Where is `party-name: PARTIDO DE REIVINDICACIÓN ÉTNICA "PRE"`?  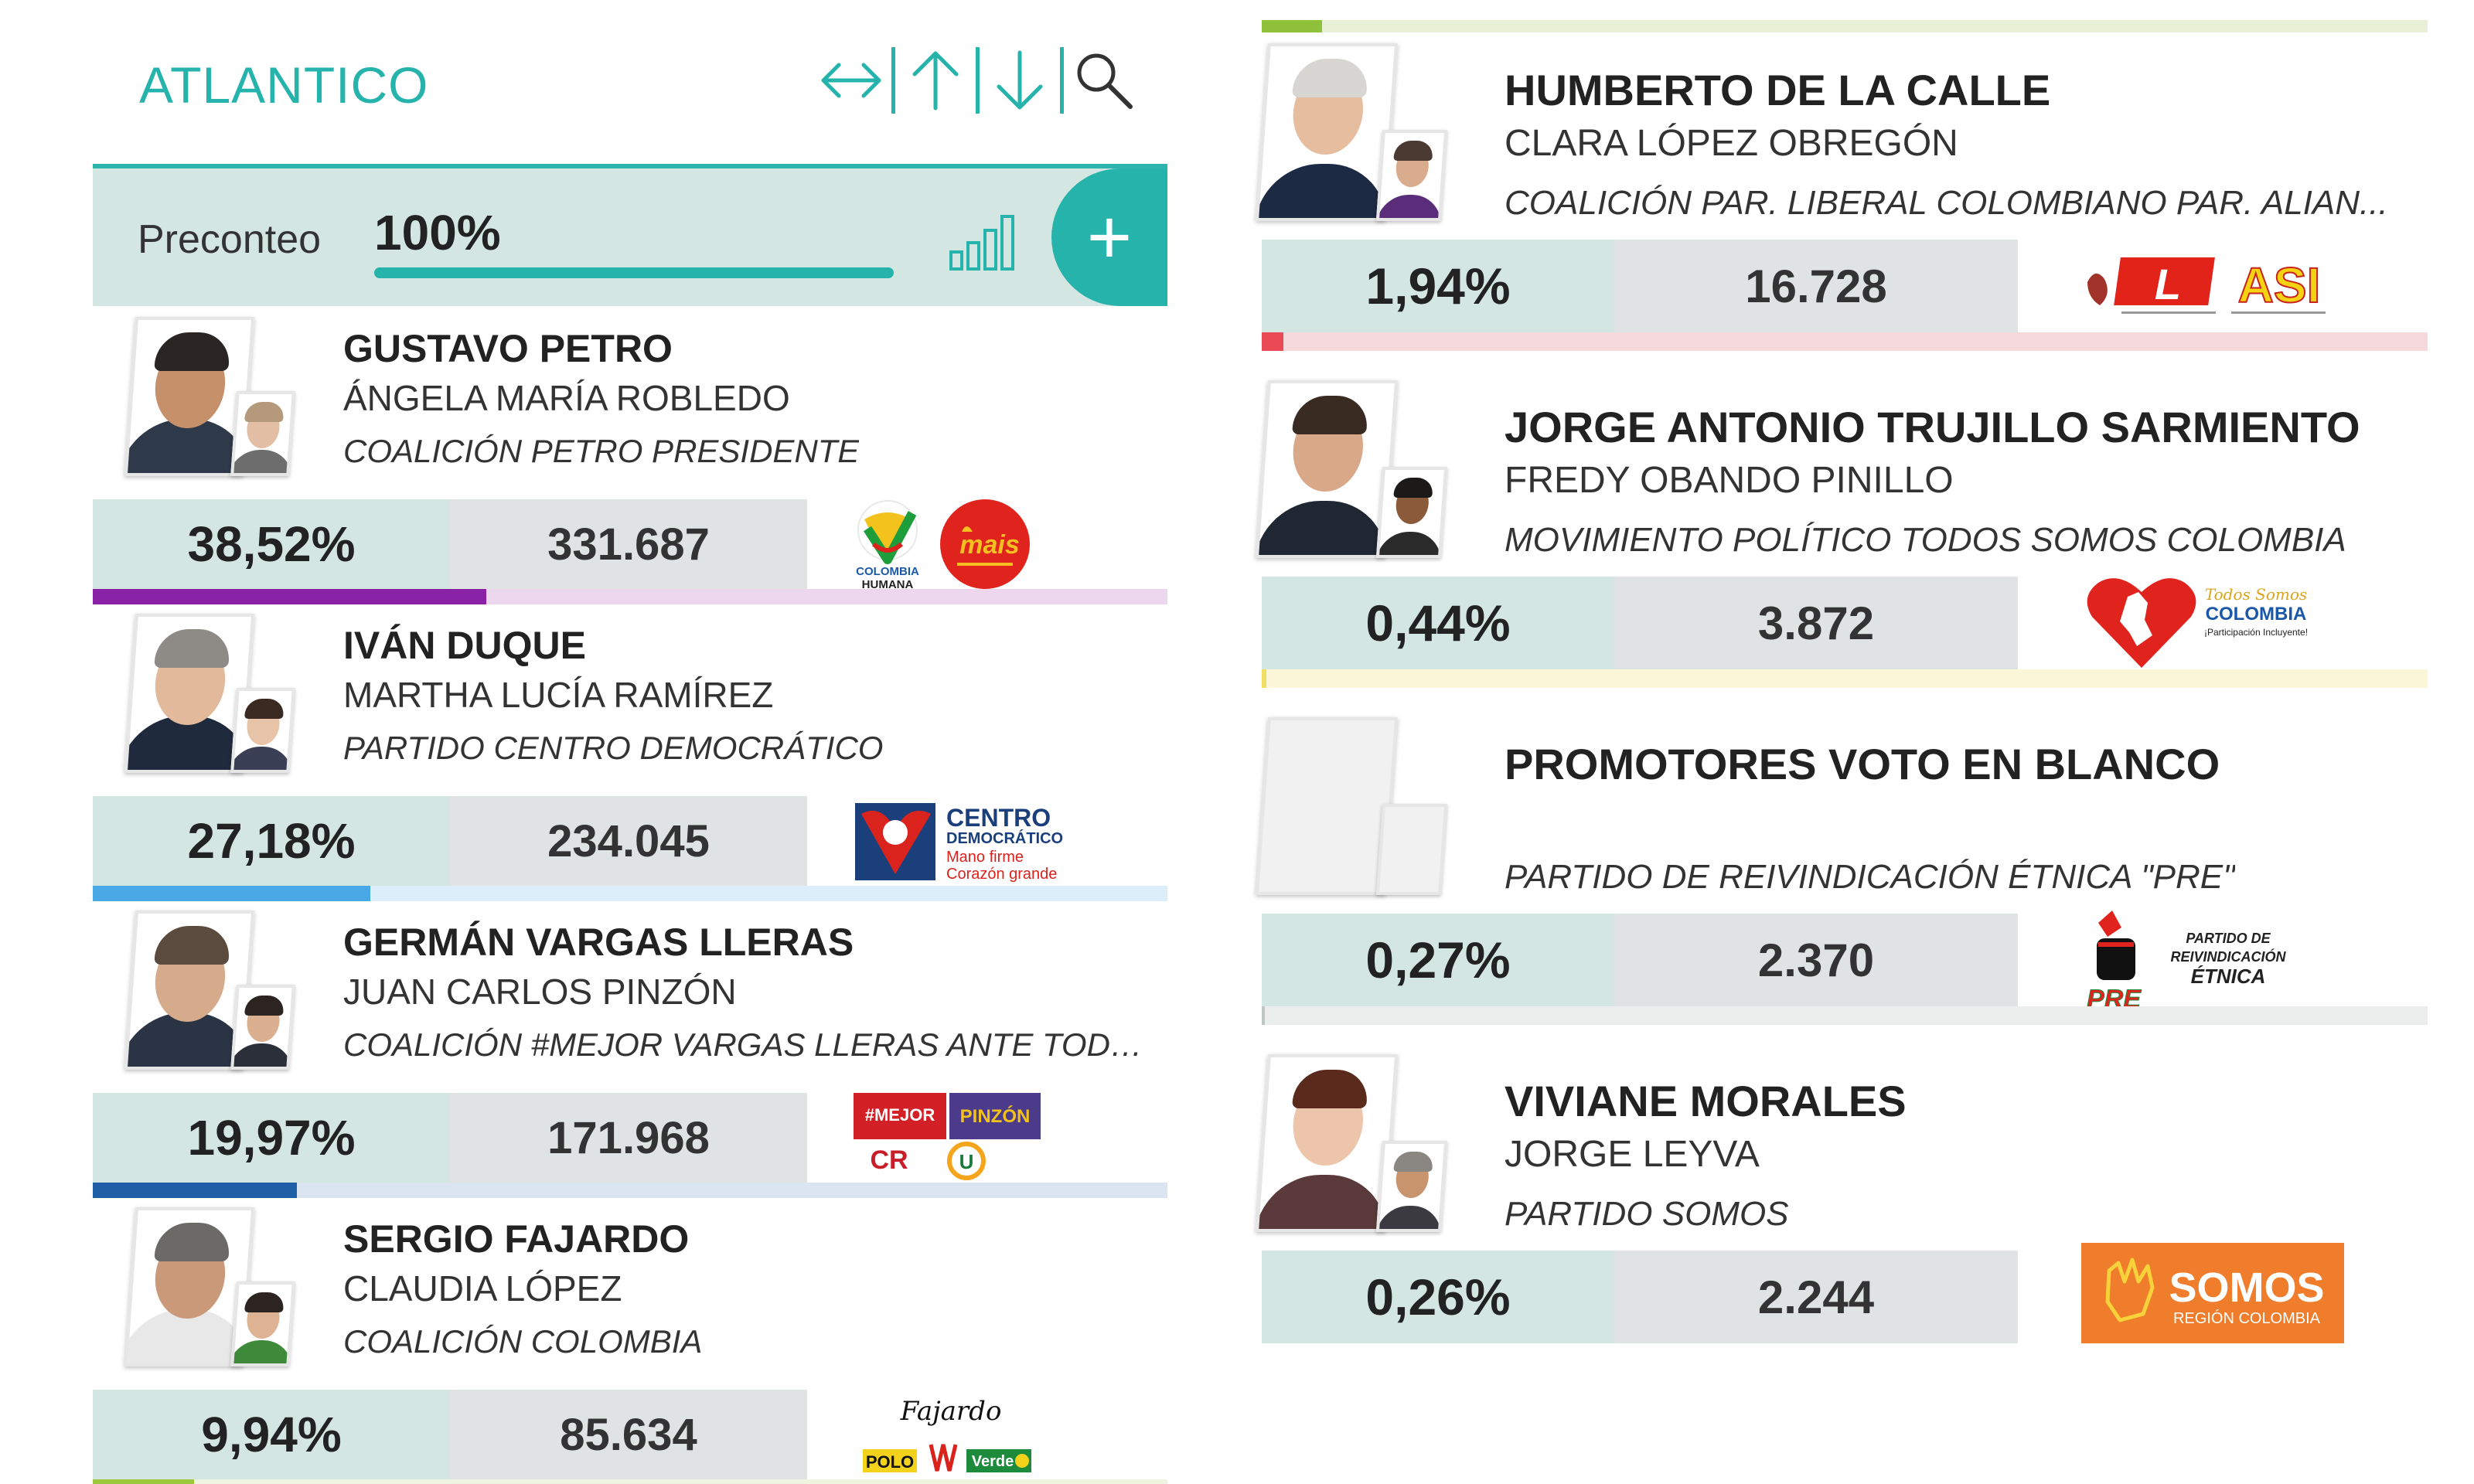 party-name: PARTIDO DE REIVINDICACIÓN ÉTNICA "PRE" is located at coordinates (1870, 877).